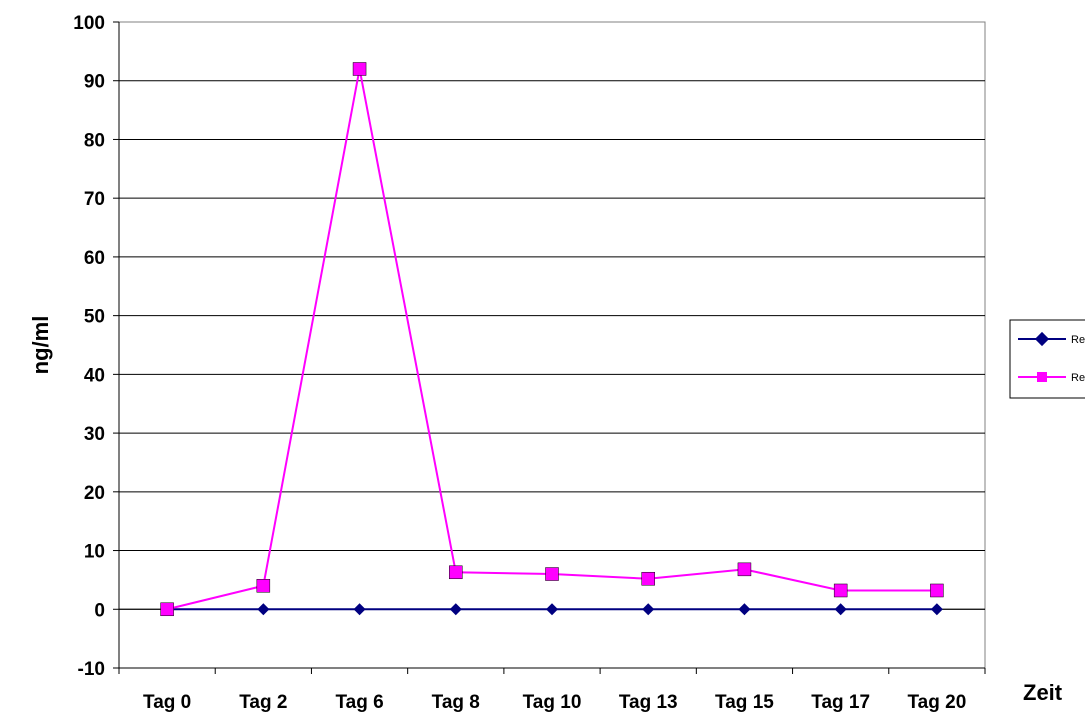  Describe the element at coordinates (89, 346) in the screenshot. I see `y-tick-labels: -10 0 10 20 30 40 50 60 70 80 90 100` at that location.